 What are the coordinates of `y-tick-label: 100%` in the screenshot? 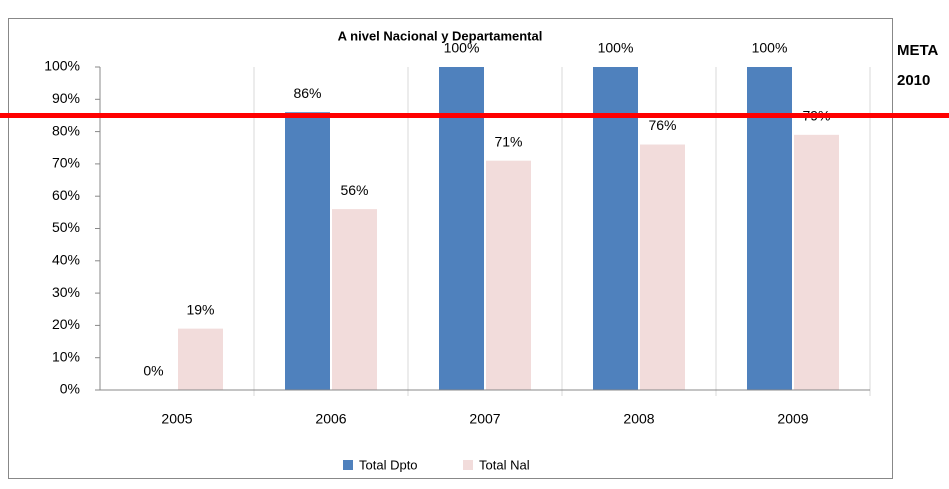 It's located at (62, 66).